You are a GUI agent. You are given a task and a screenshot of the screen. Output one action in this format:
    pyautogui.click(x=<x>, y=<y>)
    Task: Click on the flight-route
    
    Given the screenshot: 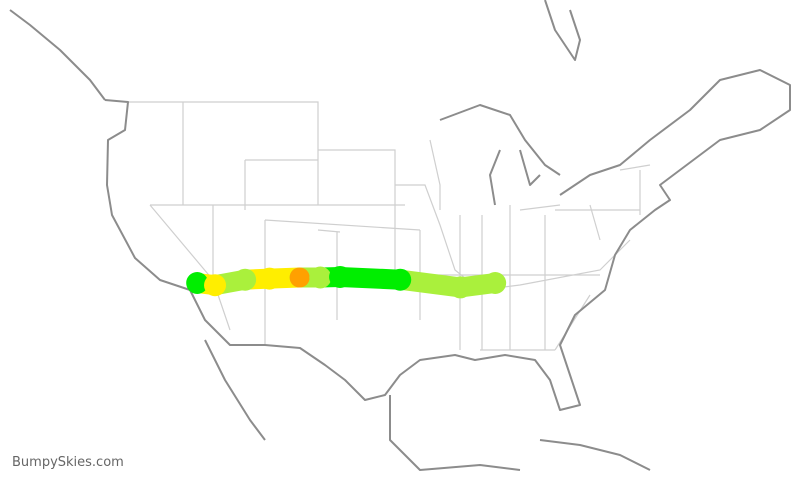 What is the action you would take?
    pyautogui.click(x=346, y=282)
    